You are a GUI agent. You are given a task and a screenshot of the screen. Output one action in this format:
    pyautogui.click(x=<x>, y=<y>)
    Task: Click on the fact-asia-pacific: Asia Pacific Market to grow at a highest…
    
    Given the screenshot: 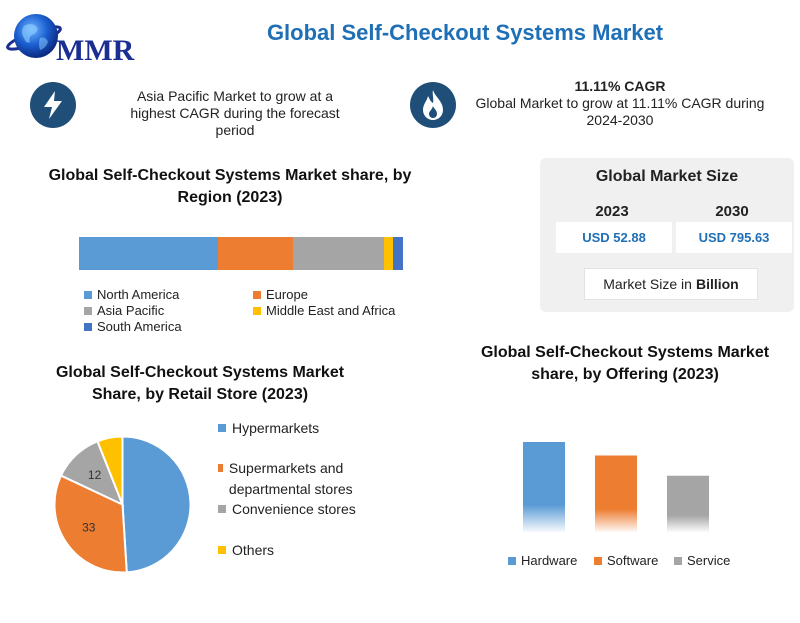 What is the action you would take?
    pyautogui.click(x=235, y=113)
    